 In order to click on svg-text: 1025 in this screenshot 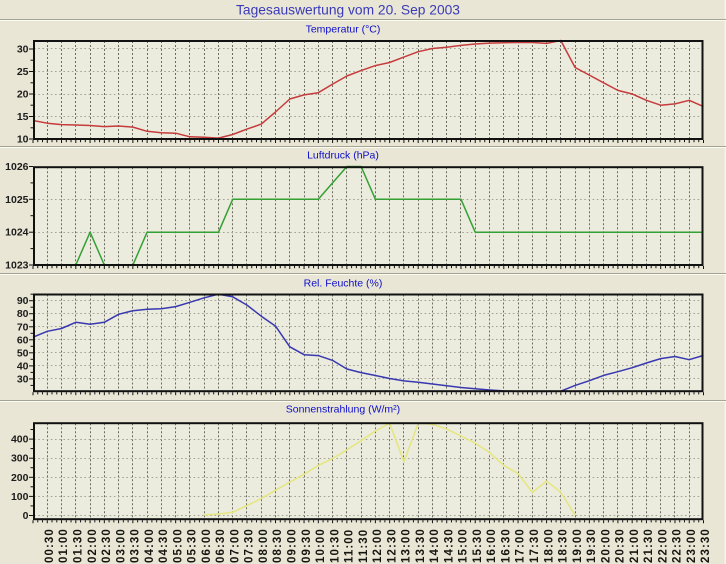, I will do `click(17, 200)`.